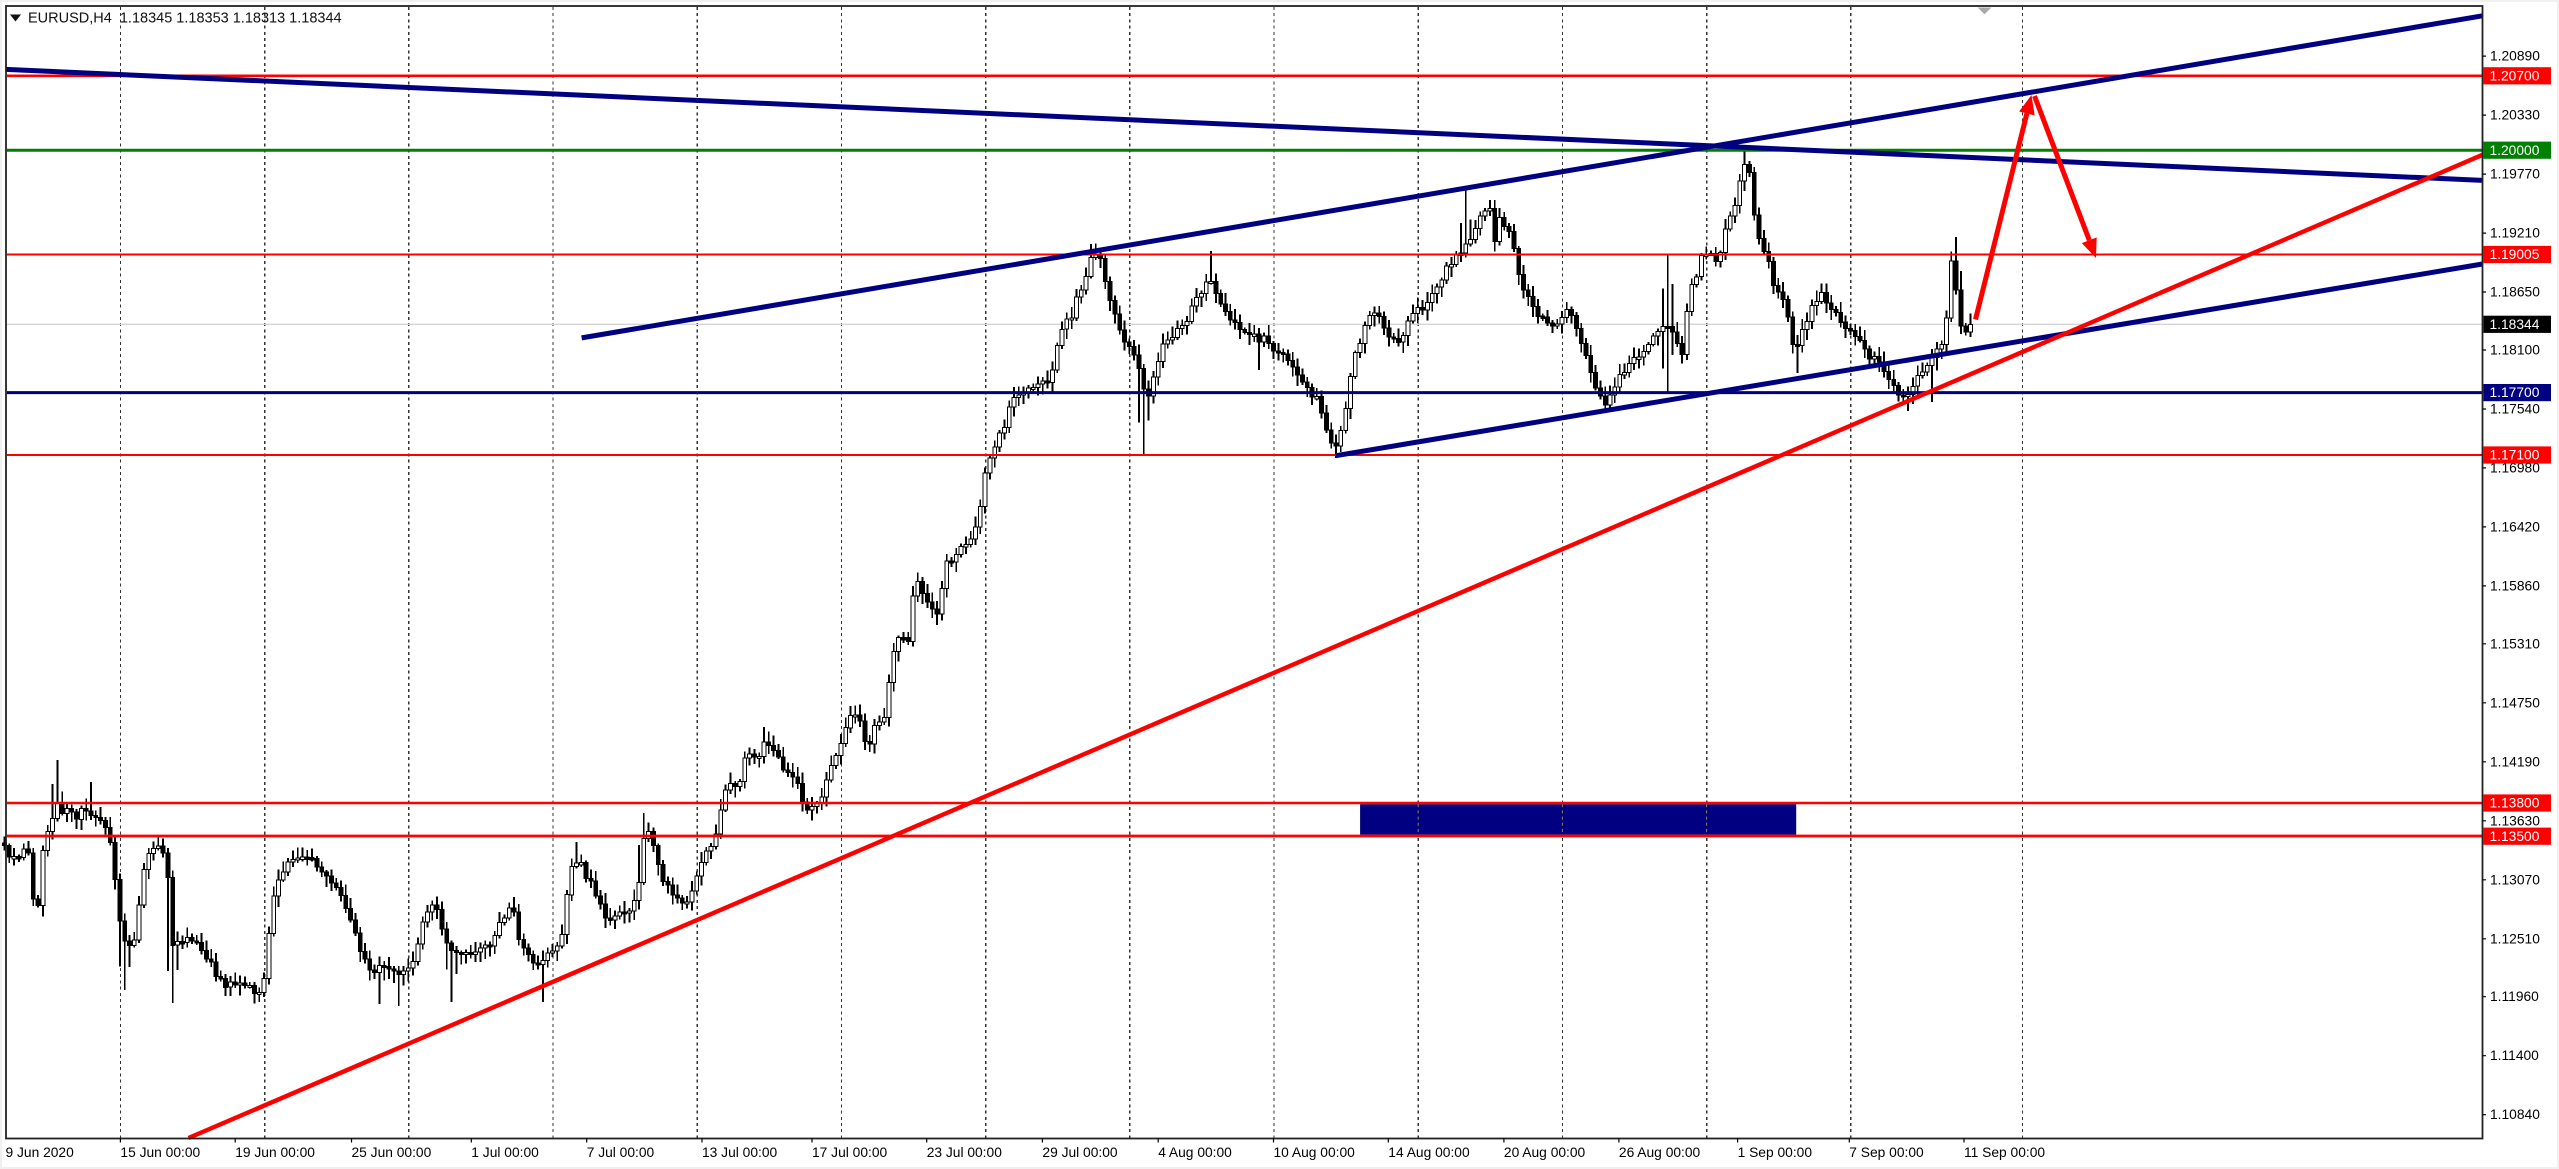 The width and height of the screenshot is (2559, 1169). Describe the element at coordinates (2514, 996) in the screenshot. I see `svg-text: 1.11960` at that location.